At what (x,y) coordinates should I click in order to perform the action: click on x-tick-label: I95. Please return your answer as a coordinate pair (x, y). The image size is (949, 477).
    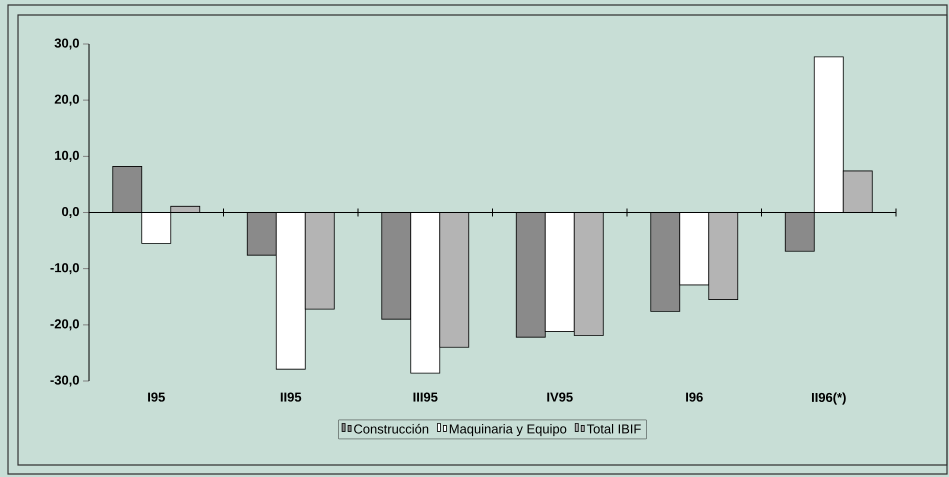
    Looking at the image, I should click on (156, 397).